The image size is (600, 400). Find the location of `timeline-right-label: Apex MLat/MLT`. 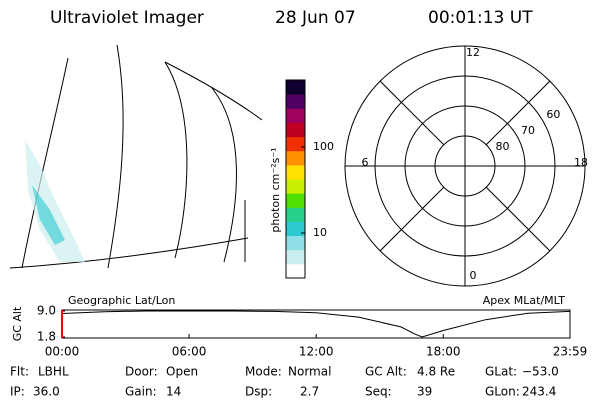

timeline-right-label: Apex MLat/MLT is located at coordinates (524, 300).